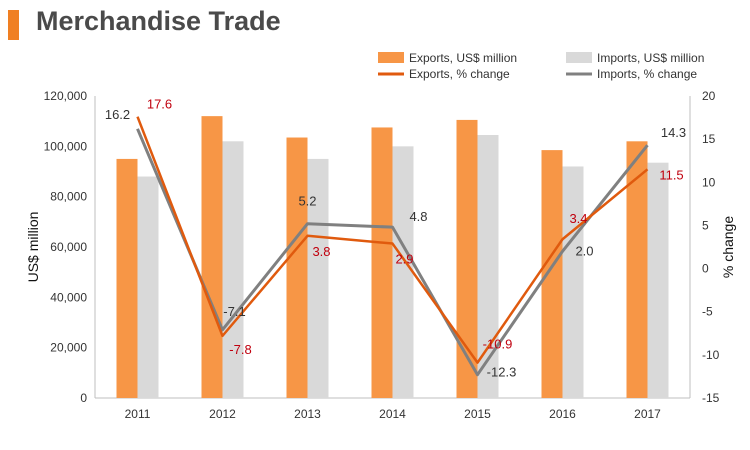 The width and height of the screenshot is (750, 450). What do you see at coordinates (671, 174) in the screenshot?
I see `exports-pct-label: 11.5` at bounding box center [671, 174].